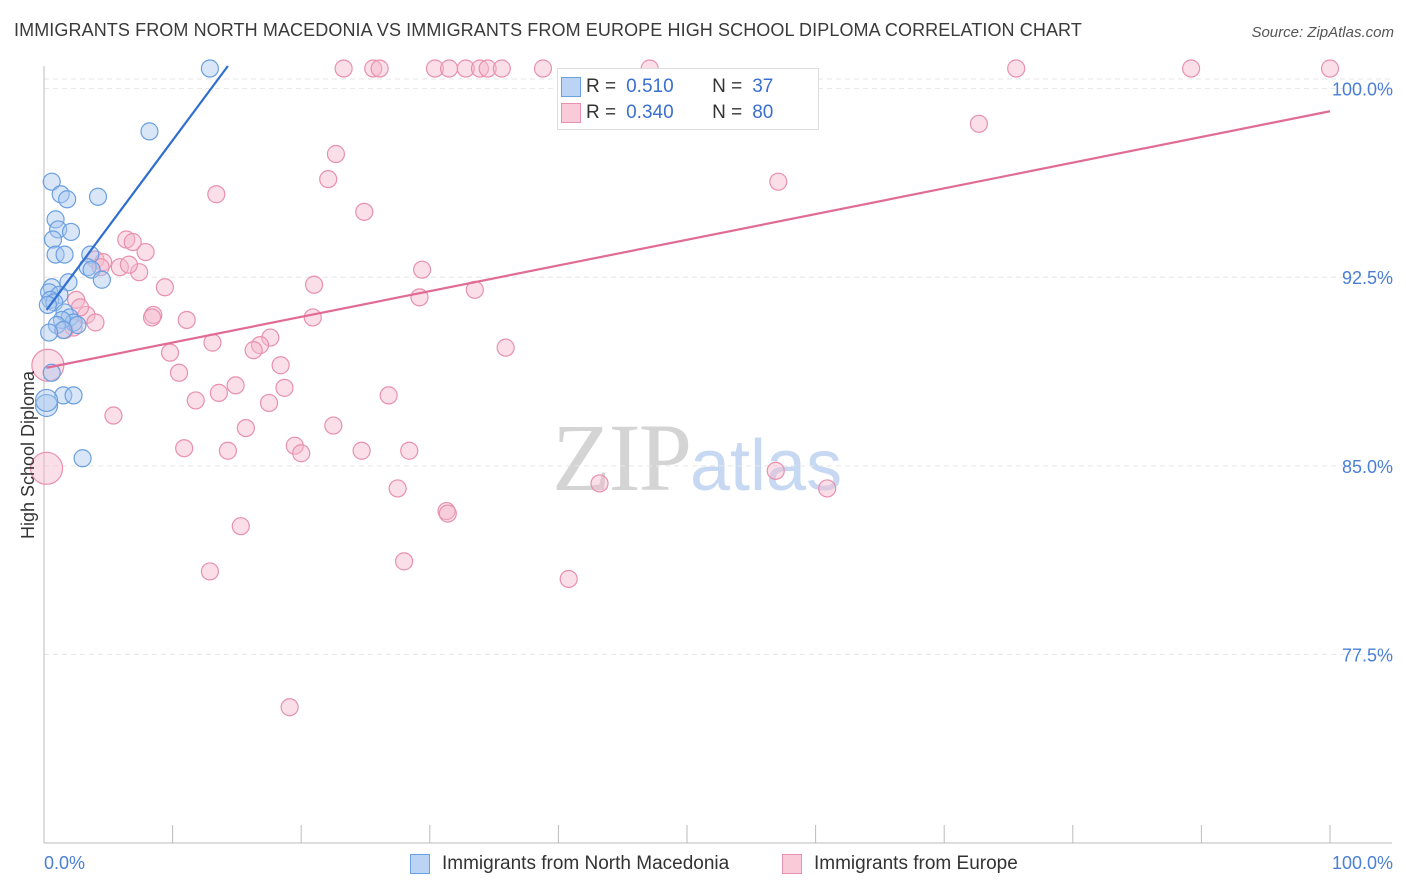 The height and width of the screenshot is (892, 1406). Describe the element at coordinates (571, 113) in the screenshot. I see `europe-swatch` at that location.